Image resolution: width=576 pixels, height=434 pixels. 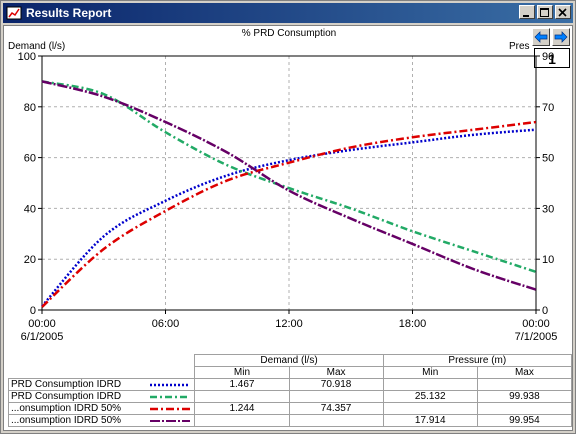 I want to click on previous-page-button, so click(x=541, y=37).